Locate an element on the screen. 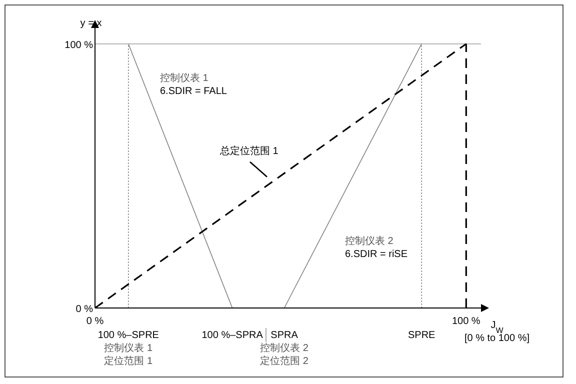  x-axis-title: J$_{W}$ is located at coordinates (497, 327).